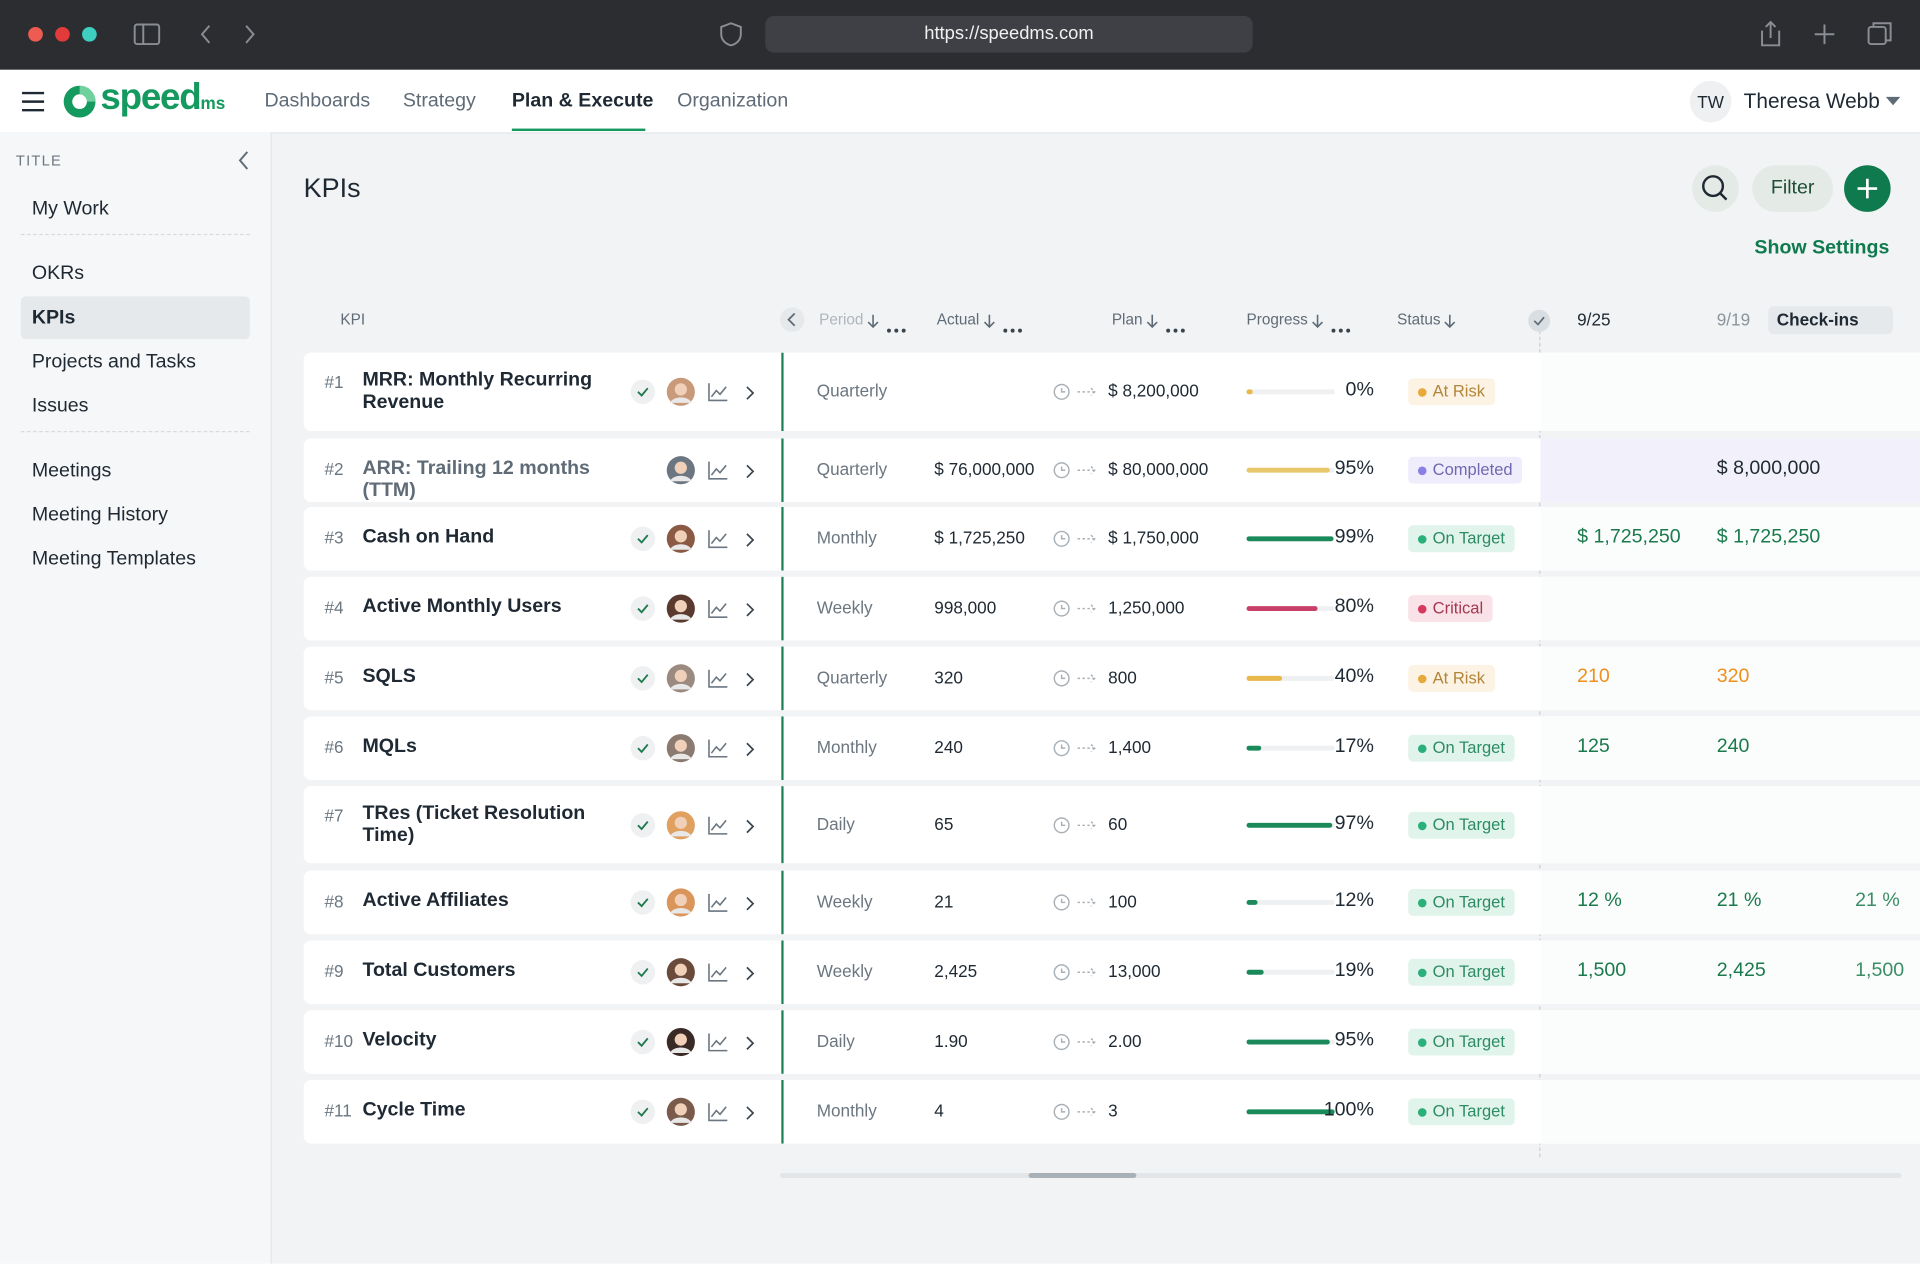 Image resolution: width=1920 pixels, height=1264 pixels. What do you see at coordinates (71, 471) in the screenshot?
I see `sidebar-item: Meetings` at bounding box center [71, 471].